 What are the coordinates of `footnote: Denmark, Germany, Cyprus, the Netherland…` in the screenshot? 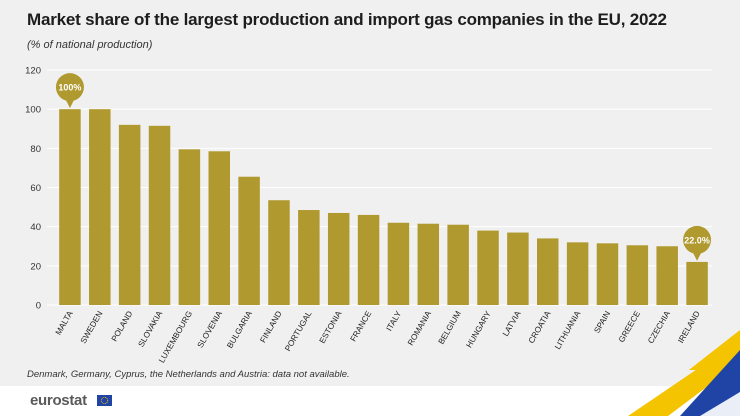 It's located at (188, 374).